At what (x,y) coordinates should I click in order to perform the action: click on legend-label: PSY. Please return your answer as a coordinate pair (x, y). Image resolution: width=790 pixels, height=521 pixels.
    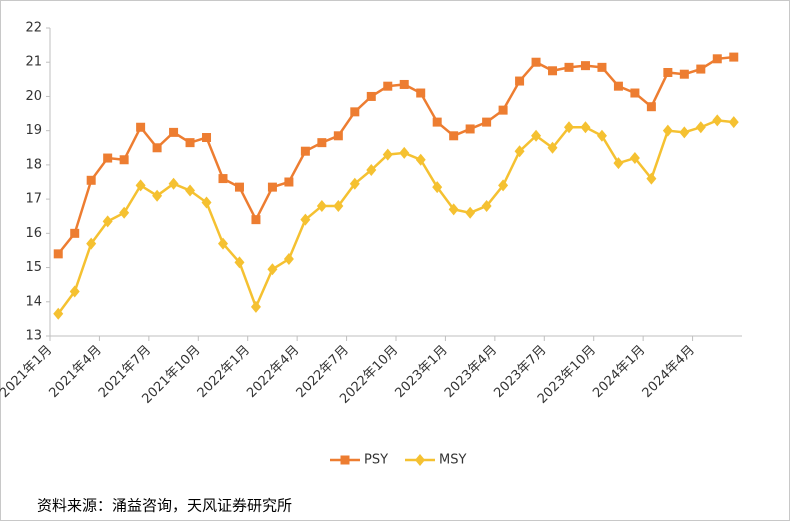
    Looking at the image, I should click on (376, 460).